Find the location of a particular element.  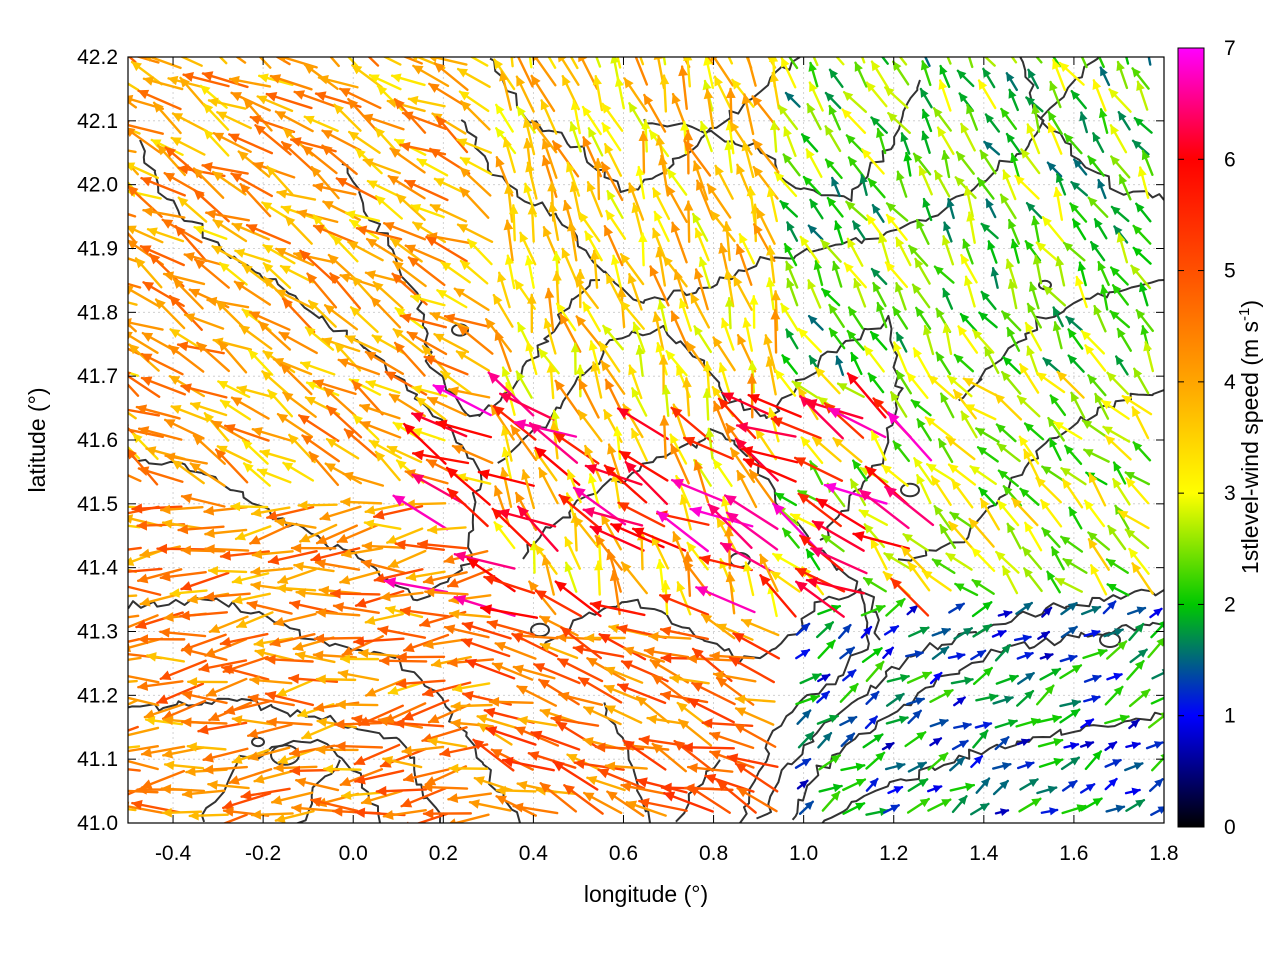

colorbar-tick-label: 4 is located at coordinates (1230, 382).